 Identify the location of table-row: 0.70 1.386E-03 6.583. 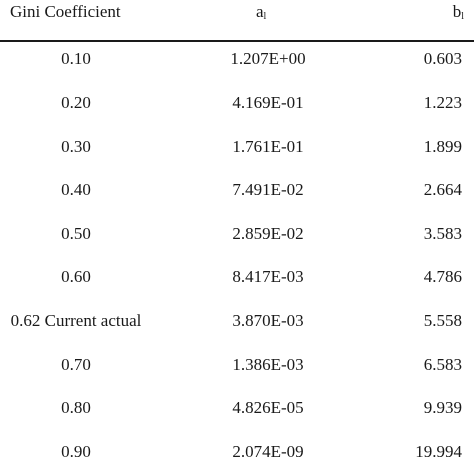
(237, 367).